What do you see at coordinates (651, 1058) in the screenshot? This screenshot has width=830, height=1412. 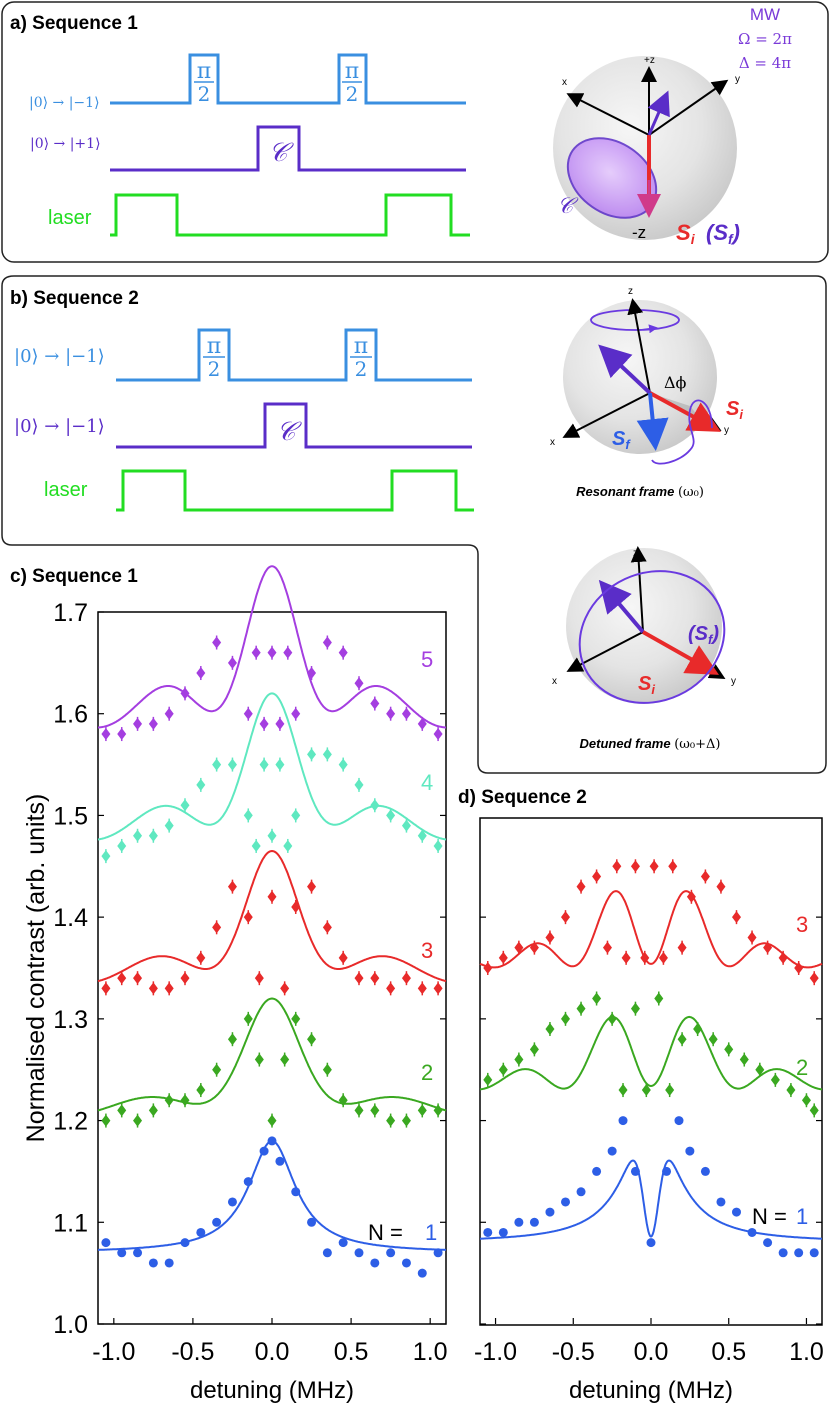 I see `plot-d-series` at bounding box center [651, 1058].